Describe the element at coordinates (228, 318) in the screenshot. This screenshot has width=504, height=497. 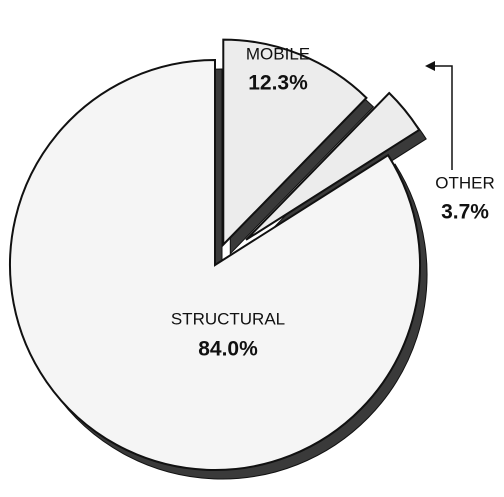
I see `slice-label: STRUCTURAL` at that location.